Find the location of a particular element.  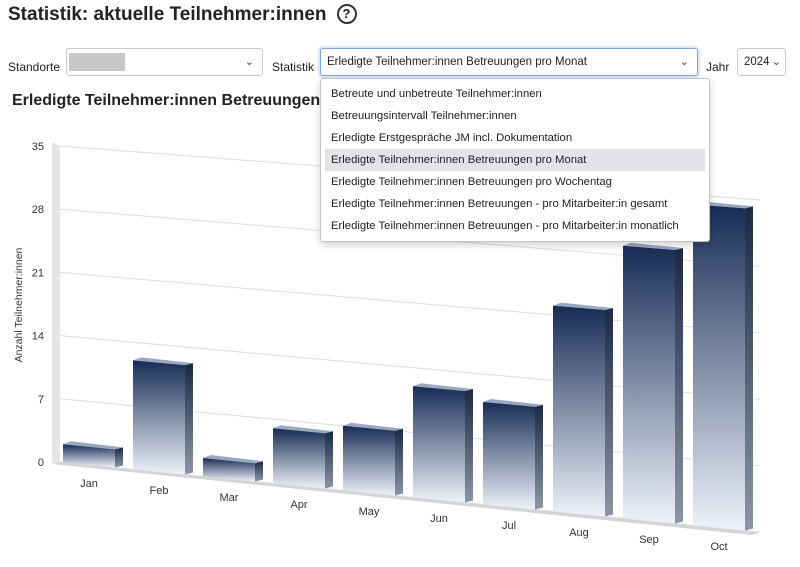

x-tick-label: Feb is located at coordinates (159, 491).